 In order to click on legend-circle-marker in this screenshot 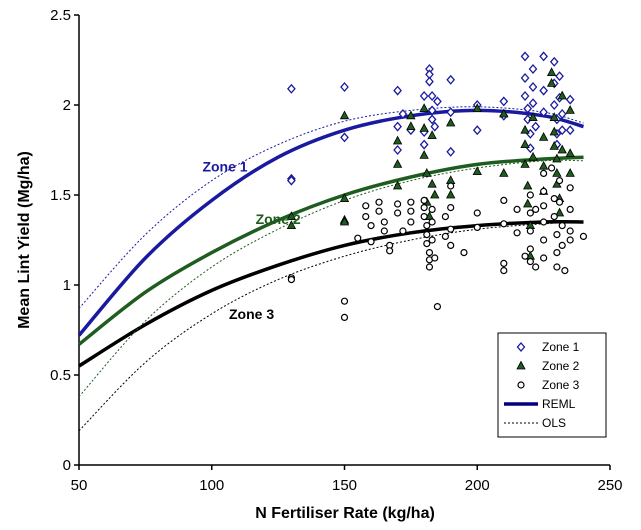, I will do `click(521, 385)`.